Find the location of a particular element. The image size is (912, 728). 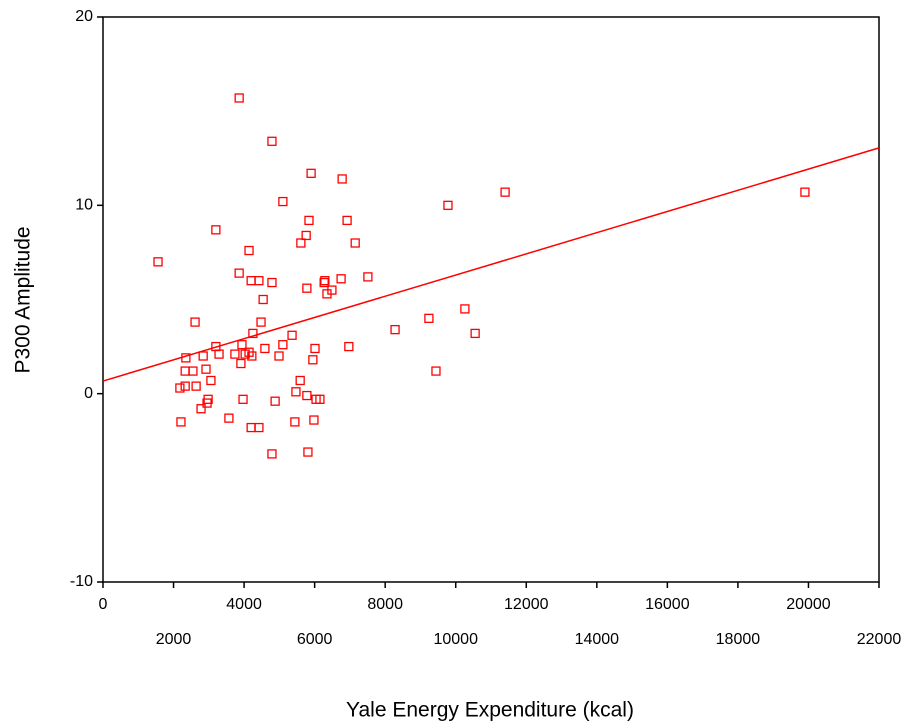

x-axis-label: Yale Energy Expenditure (kcal) is located at coordinates (490, 710).